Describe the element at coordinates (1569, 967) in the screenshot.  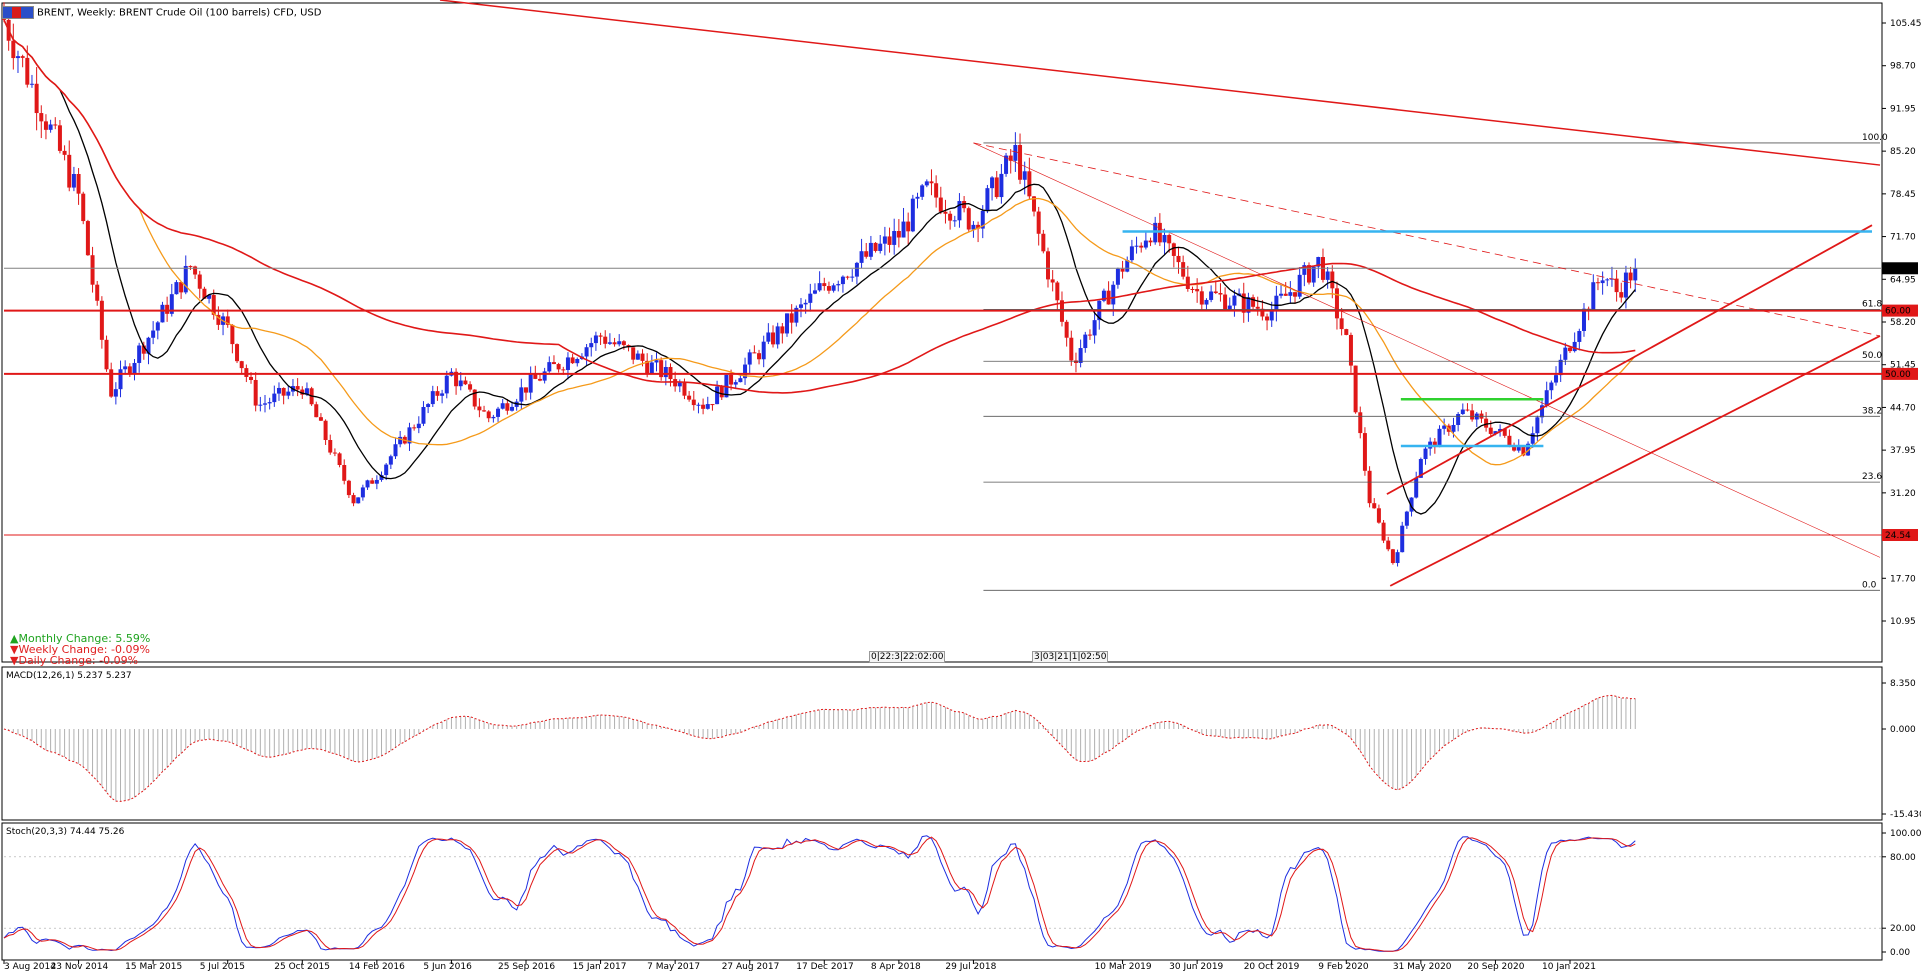
I see `x-tick-label: 10 Jan 2021` at that location.